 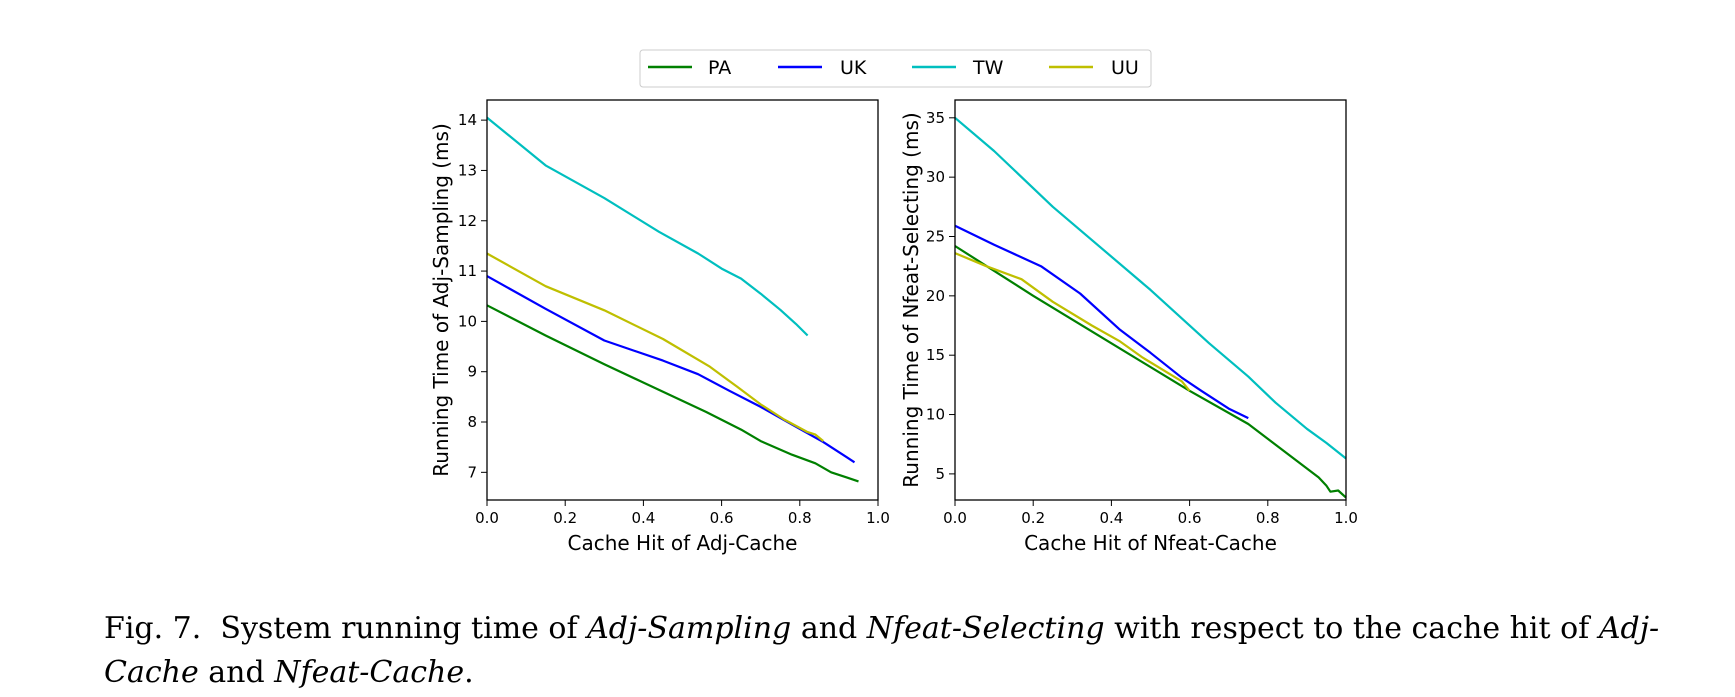 What do you see at coordinates (935, 177) in the screenshot?
I see `nfeat-y-tick-label: 30` at bounding box center [935, 177].